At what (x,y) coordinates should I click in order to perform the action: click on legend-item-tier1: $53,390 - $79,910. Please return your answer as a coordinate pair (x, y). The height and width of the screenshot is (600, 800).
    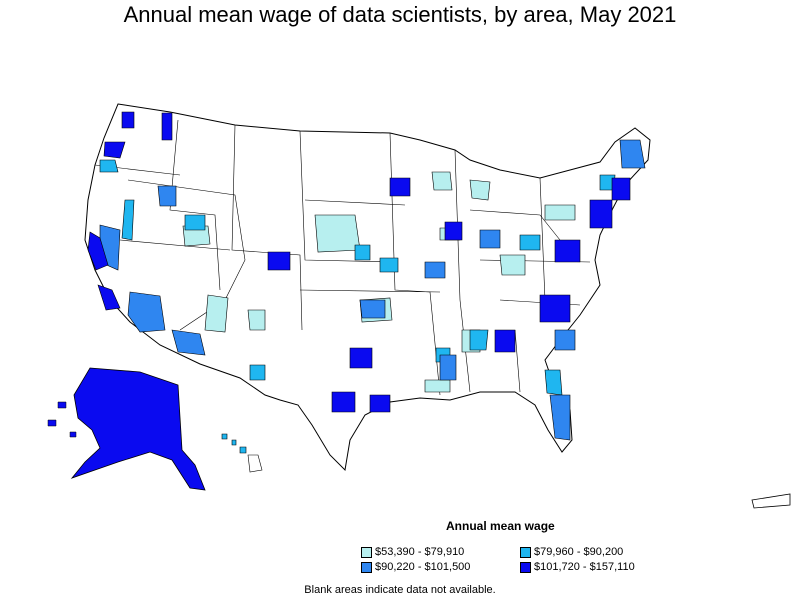
    Looking at the image, I should click on (412, 552).